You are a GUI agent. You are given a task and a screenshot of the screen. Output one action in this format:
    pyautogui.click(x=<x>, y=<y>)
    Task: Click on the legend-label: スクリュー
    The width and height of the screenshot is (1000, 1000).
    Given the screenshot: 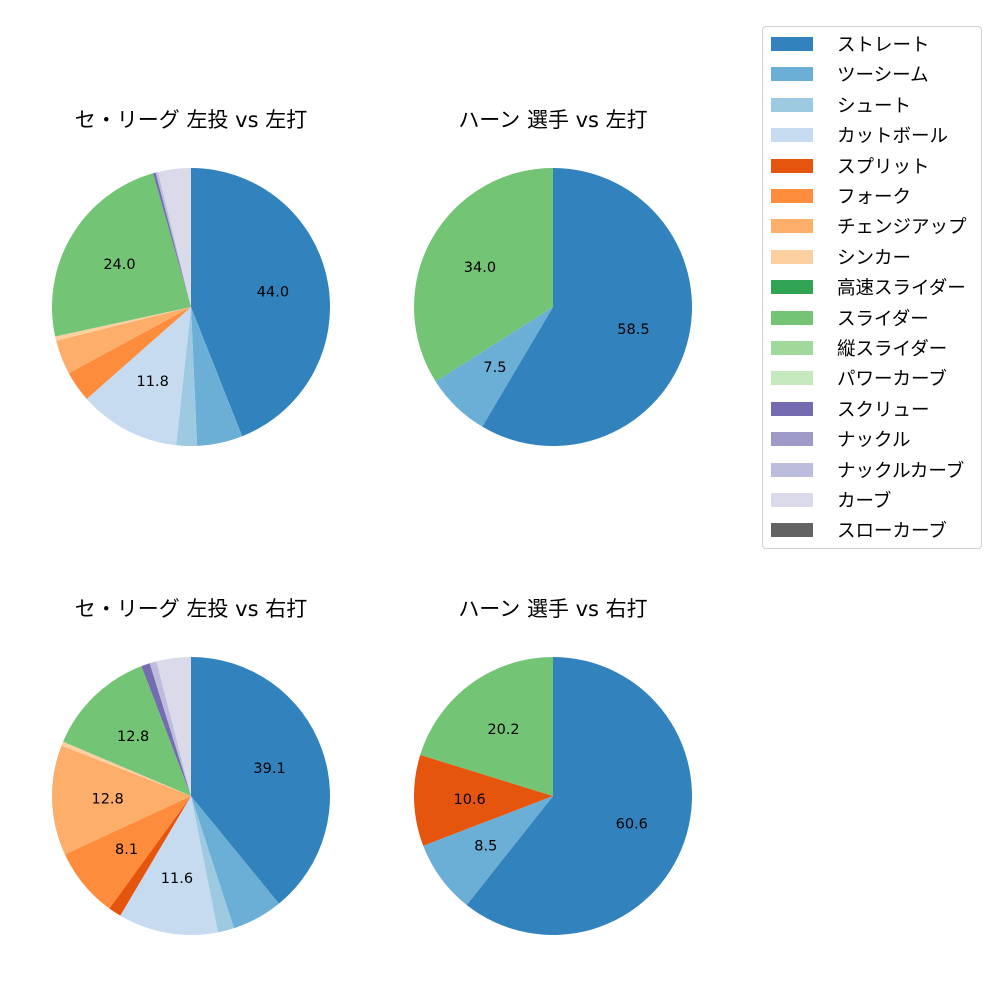 What is the action you would take?
    pyautogui.click(x=883, y=410)
    